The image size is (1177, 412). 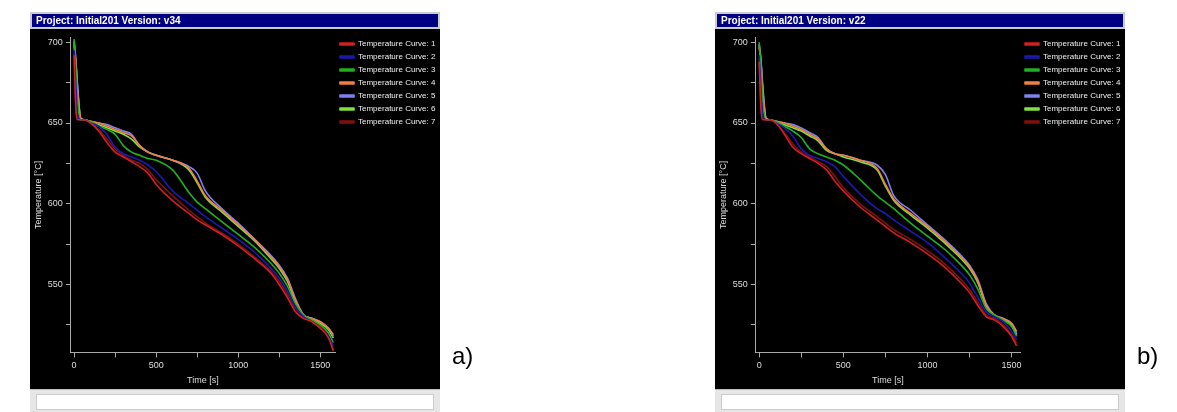 I want to click on text: b), so click(x=1148, y=356).